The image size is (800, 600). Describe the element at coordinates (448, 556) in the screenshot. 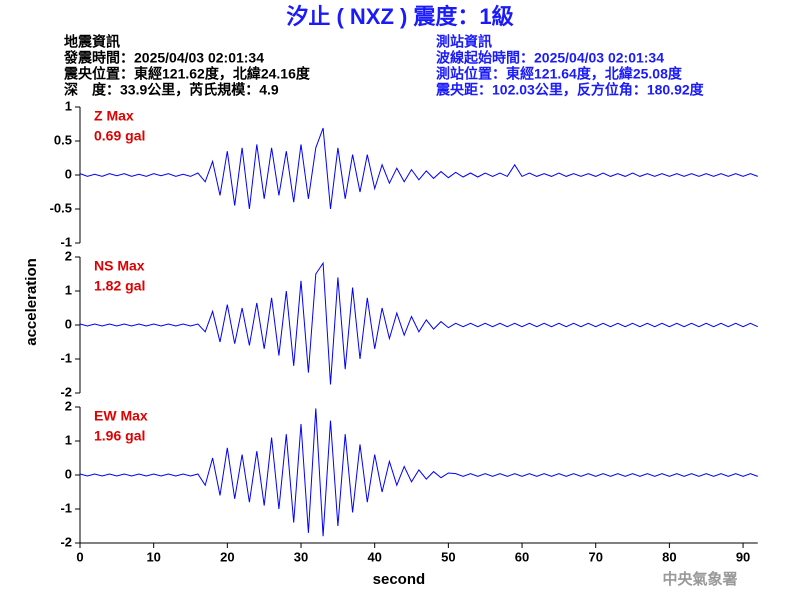

I see `x-tick-label: 50` at that location.